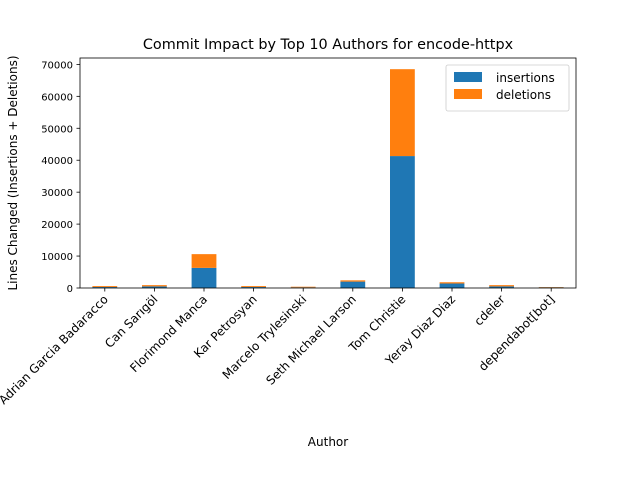 This screenshot has width=640, height=480. Describe the element at coordinates (57, 225) in the screenshot. I see `y-tick-label: 20000` at that location.